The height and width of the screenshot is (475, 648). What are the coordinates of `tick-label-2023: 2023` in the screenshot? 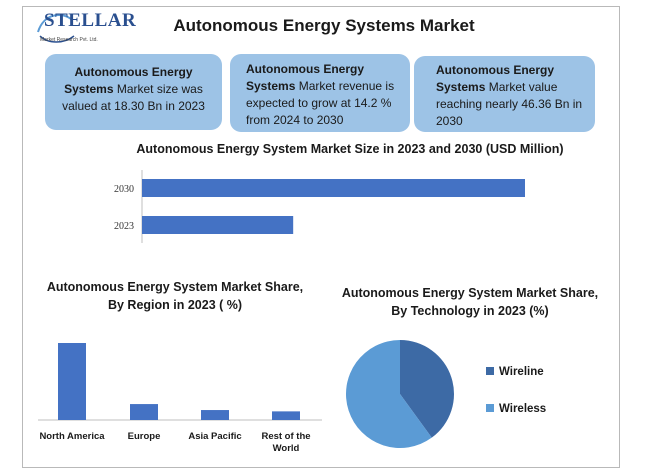 It's located at (124, 226).